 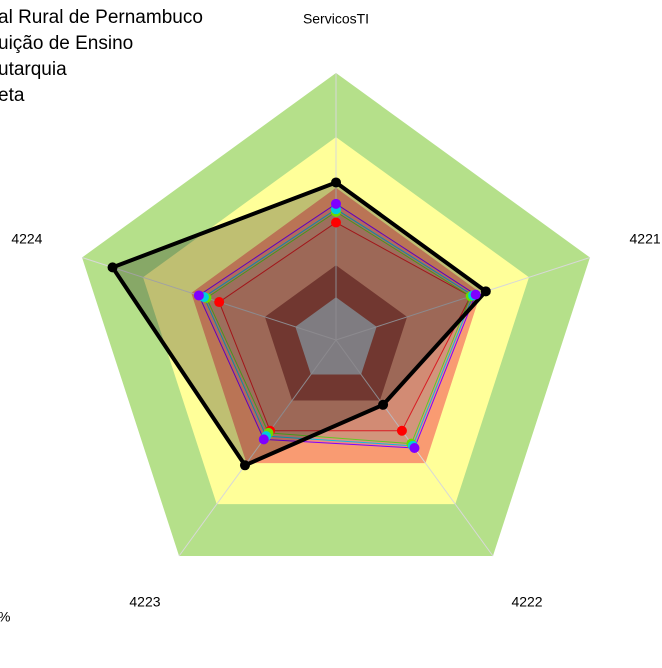 I want to click on legend-label: uição de Ensino, so click(x=66, y=43).